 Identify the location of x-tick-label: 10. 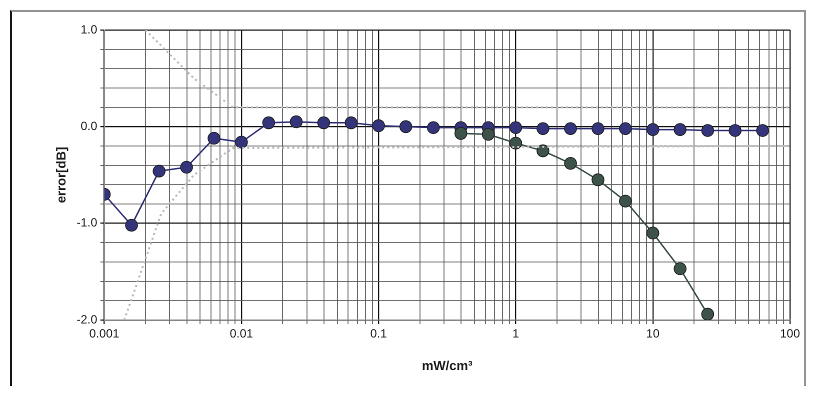
(653, 333).